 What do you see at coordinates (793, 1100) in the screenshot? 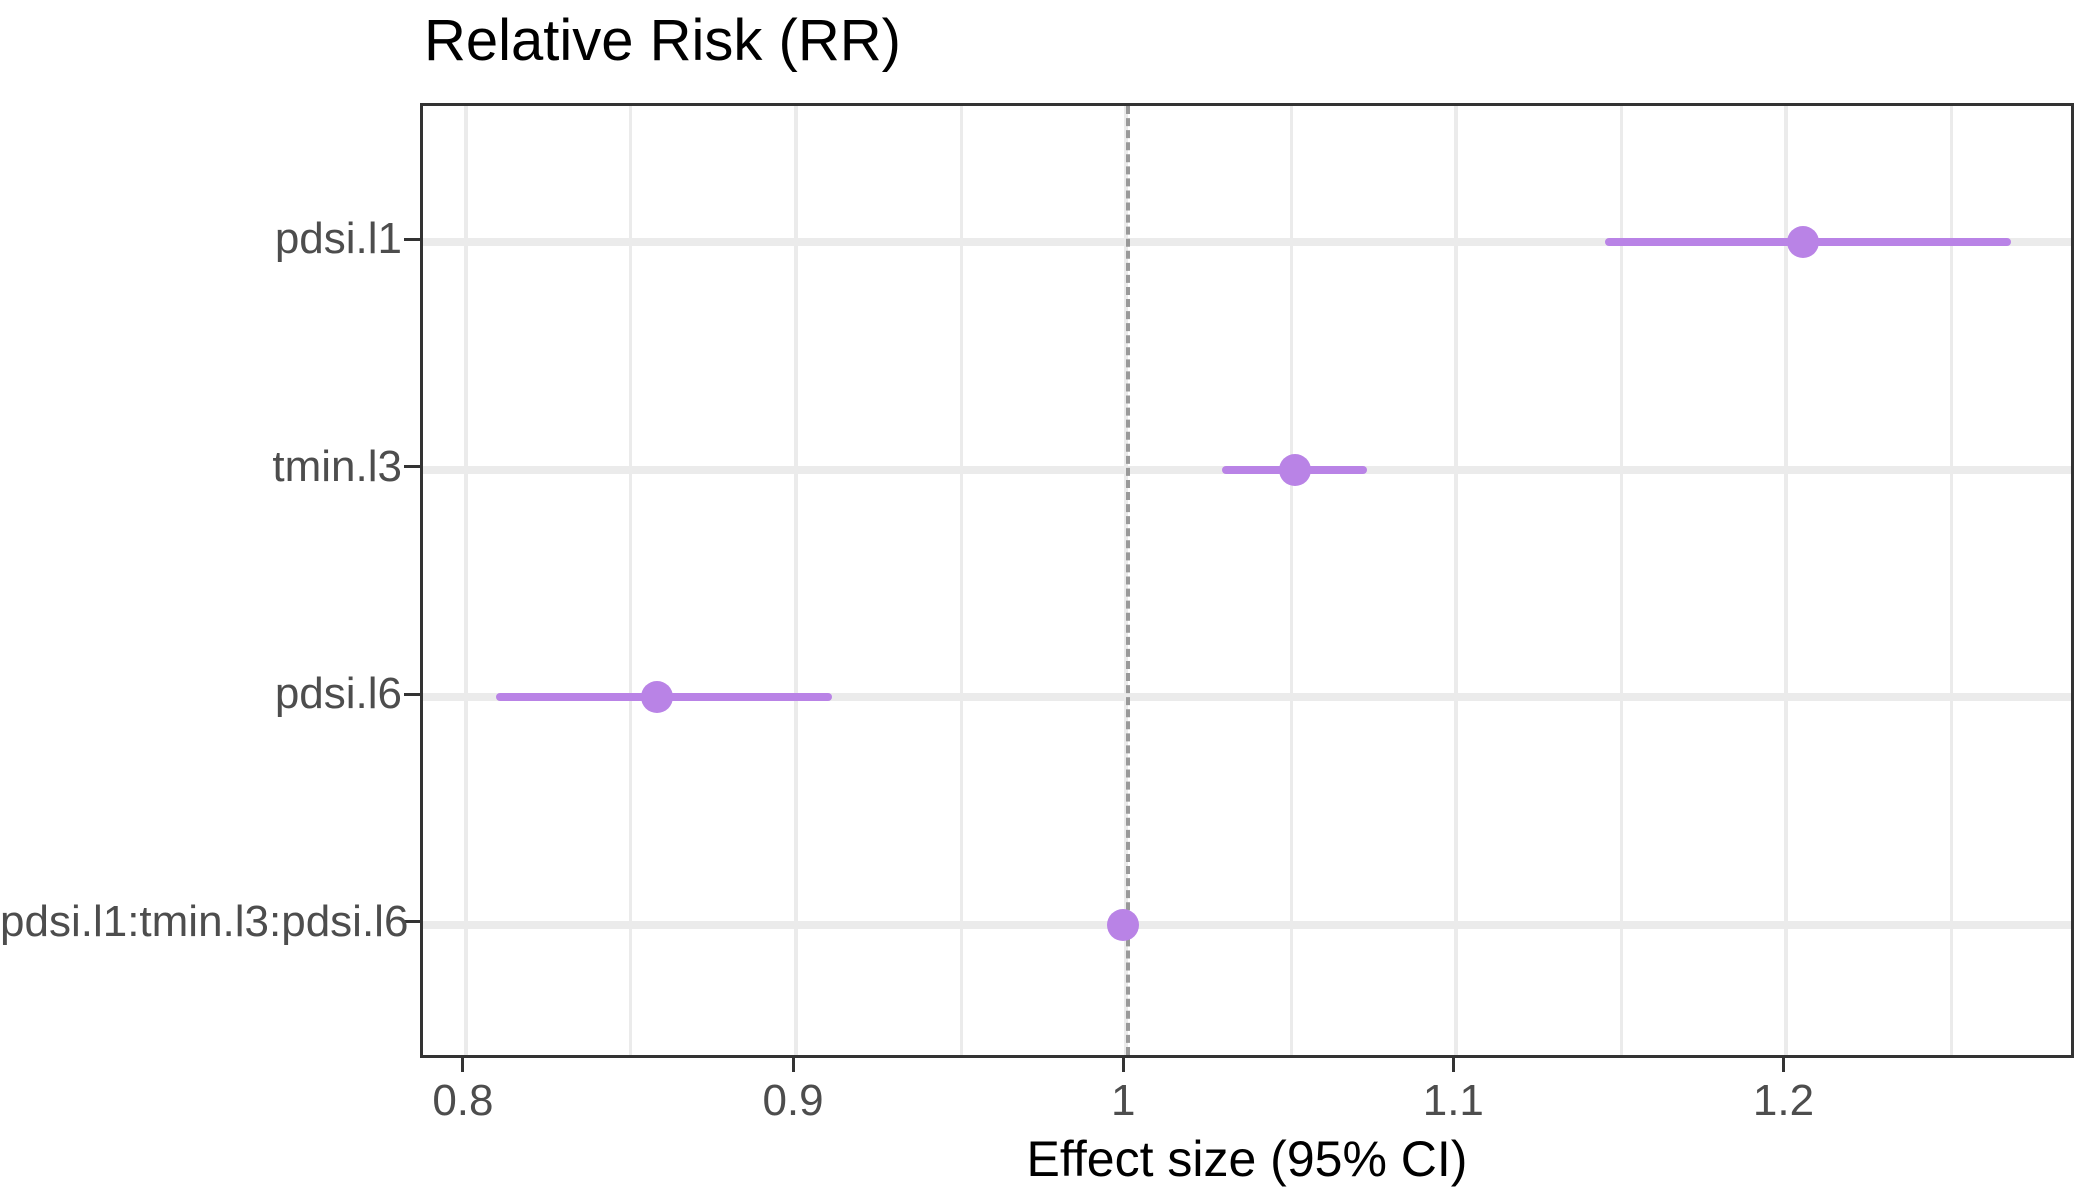
I see `x-tick-label: 0.9` at bounding box center [793, 1100].